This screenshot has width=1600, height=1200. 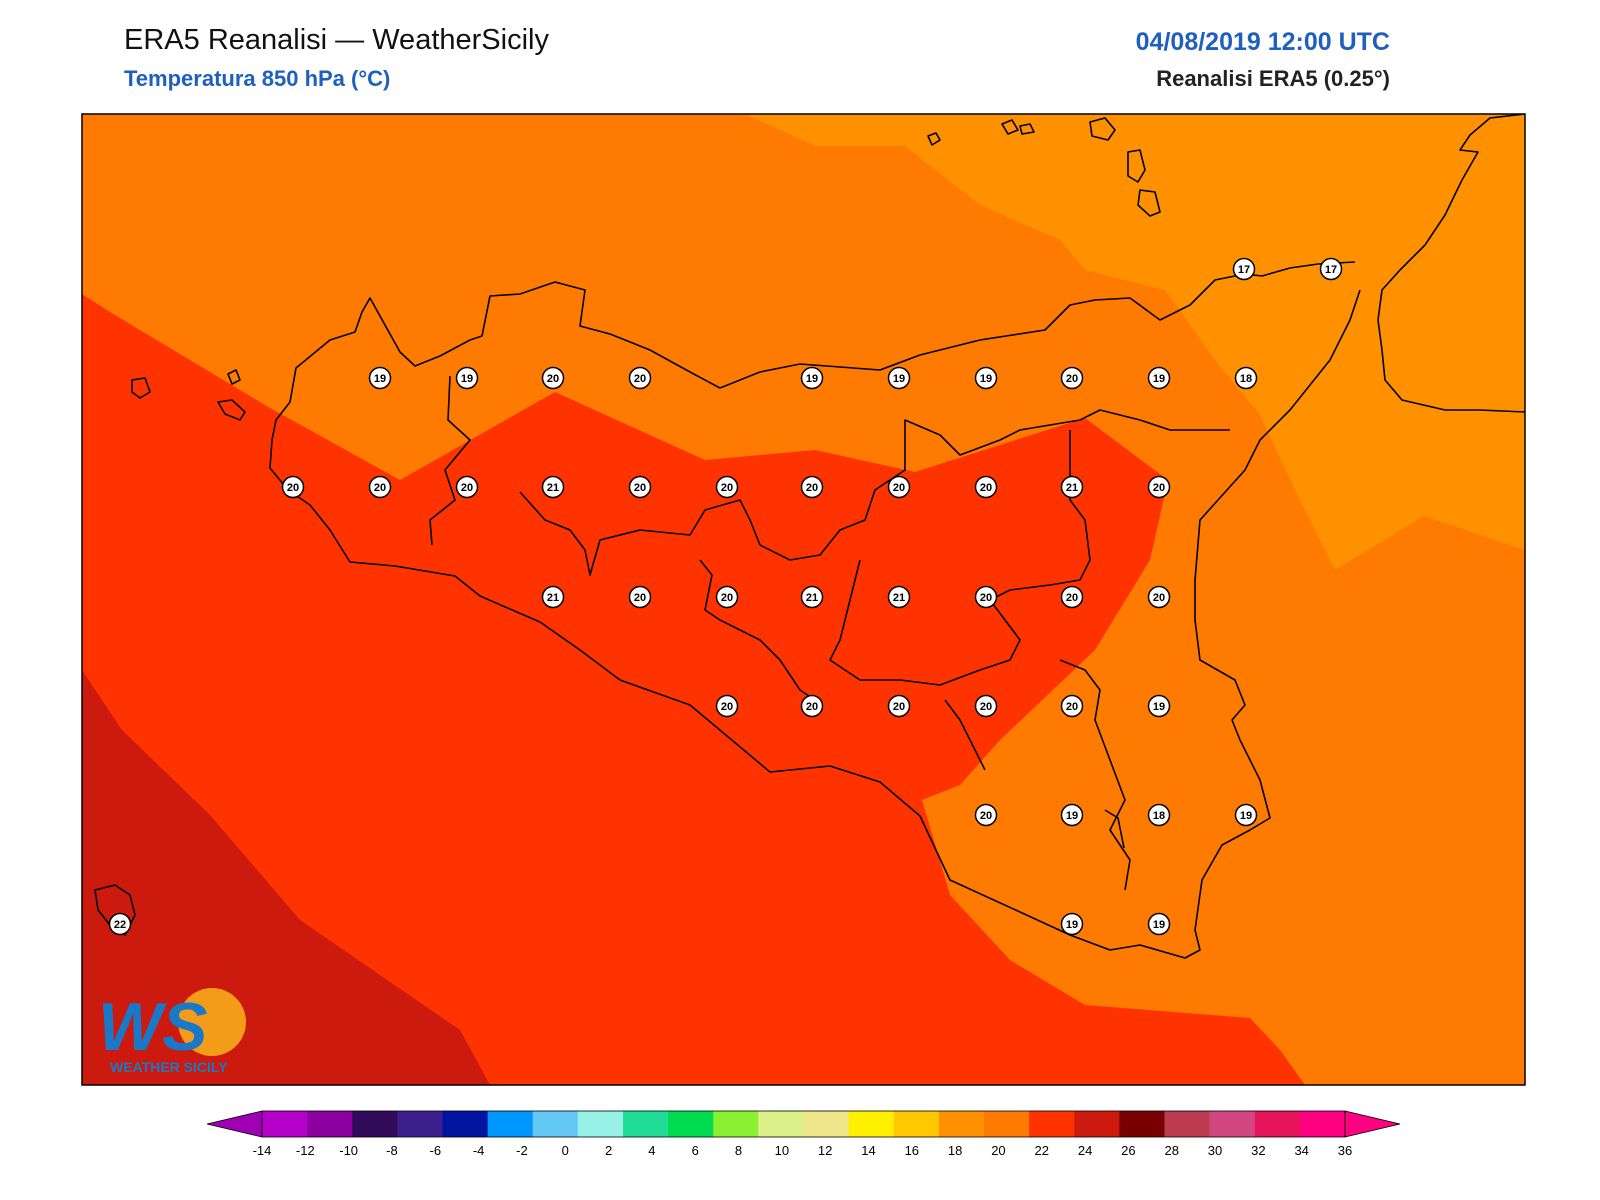 I want to click on calabria-coastline, so click(x=1451, y=263).